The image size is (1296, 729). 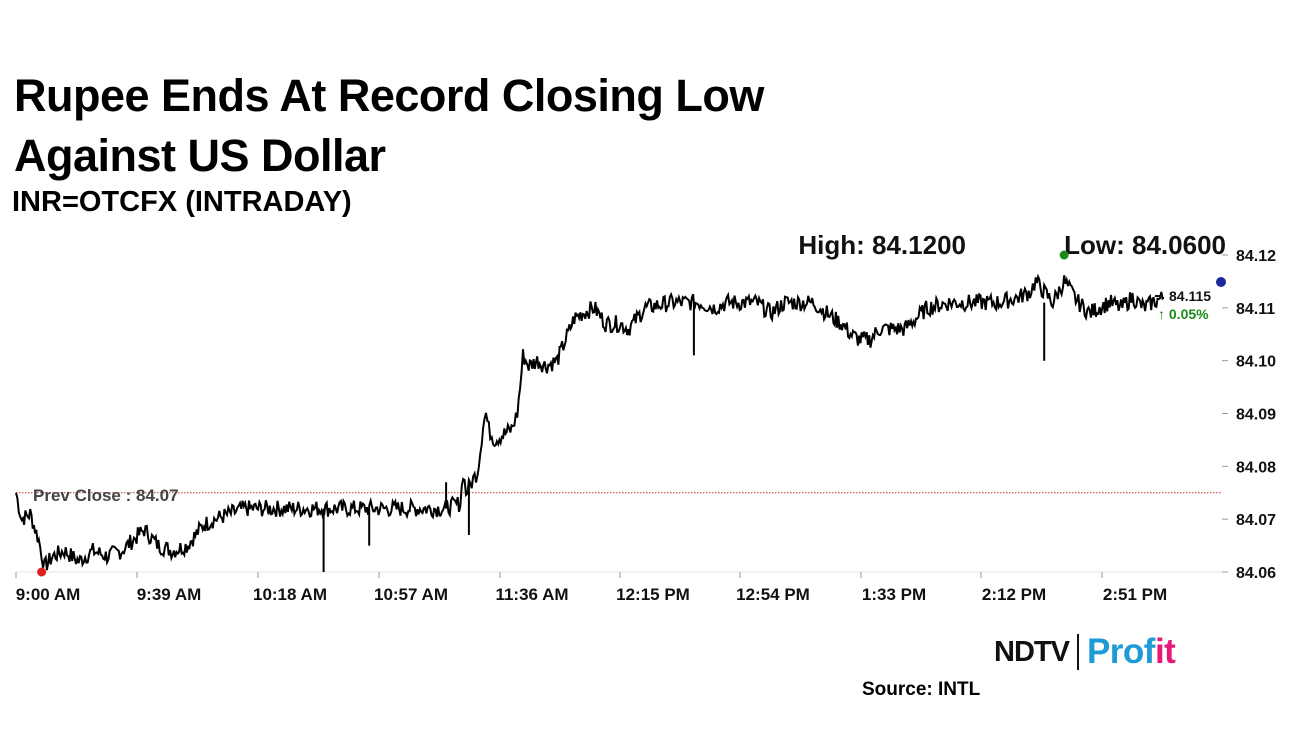 I want to click on y-tick-label: 84.06, so click(x=1256, y=573).